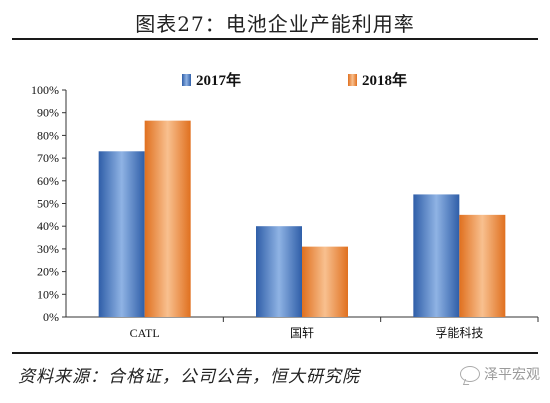 Image resolution: width=550 pixels, height=403 pixels. Describe the element at coordinates (48, 204) in the screenshot. I see `y-tick-label: 50%` at that location.